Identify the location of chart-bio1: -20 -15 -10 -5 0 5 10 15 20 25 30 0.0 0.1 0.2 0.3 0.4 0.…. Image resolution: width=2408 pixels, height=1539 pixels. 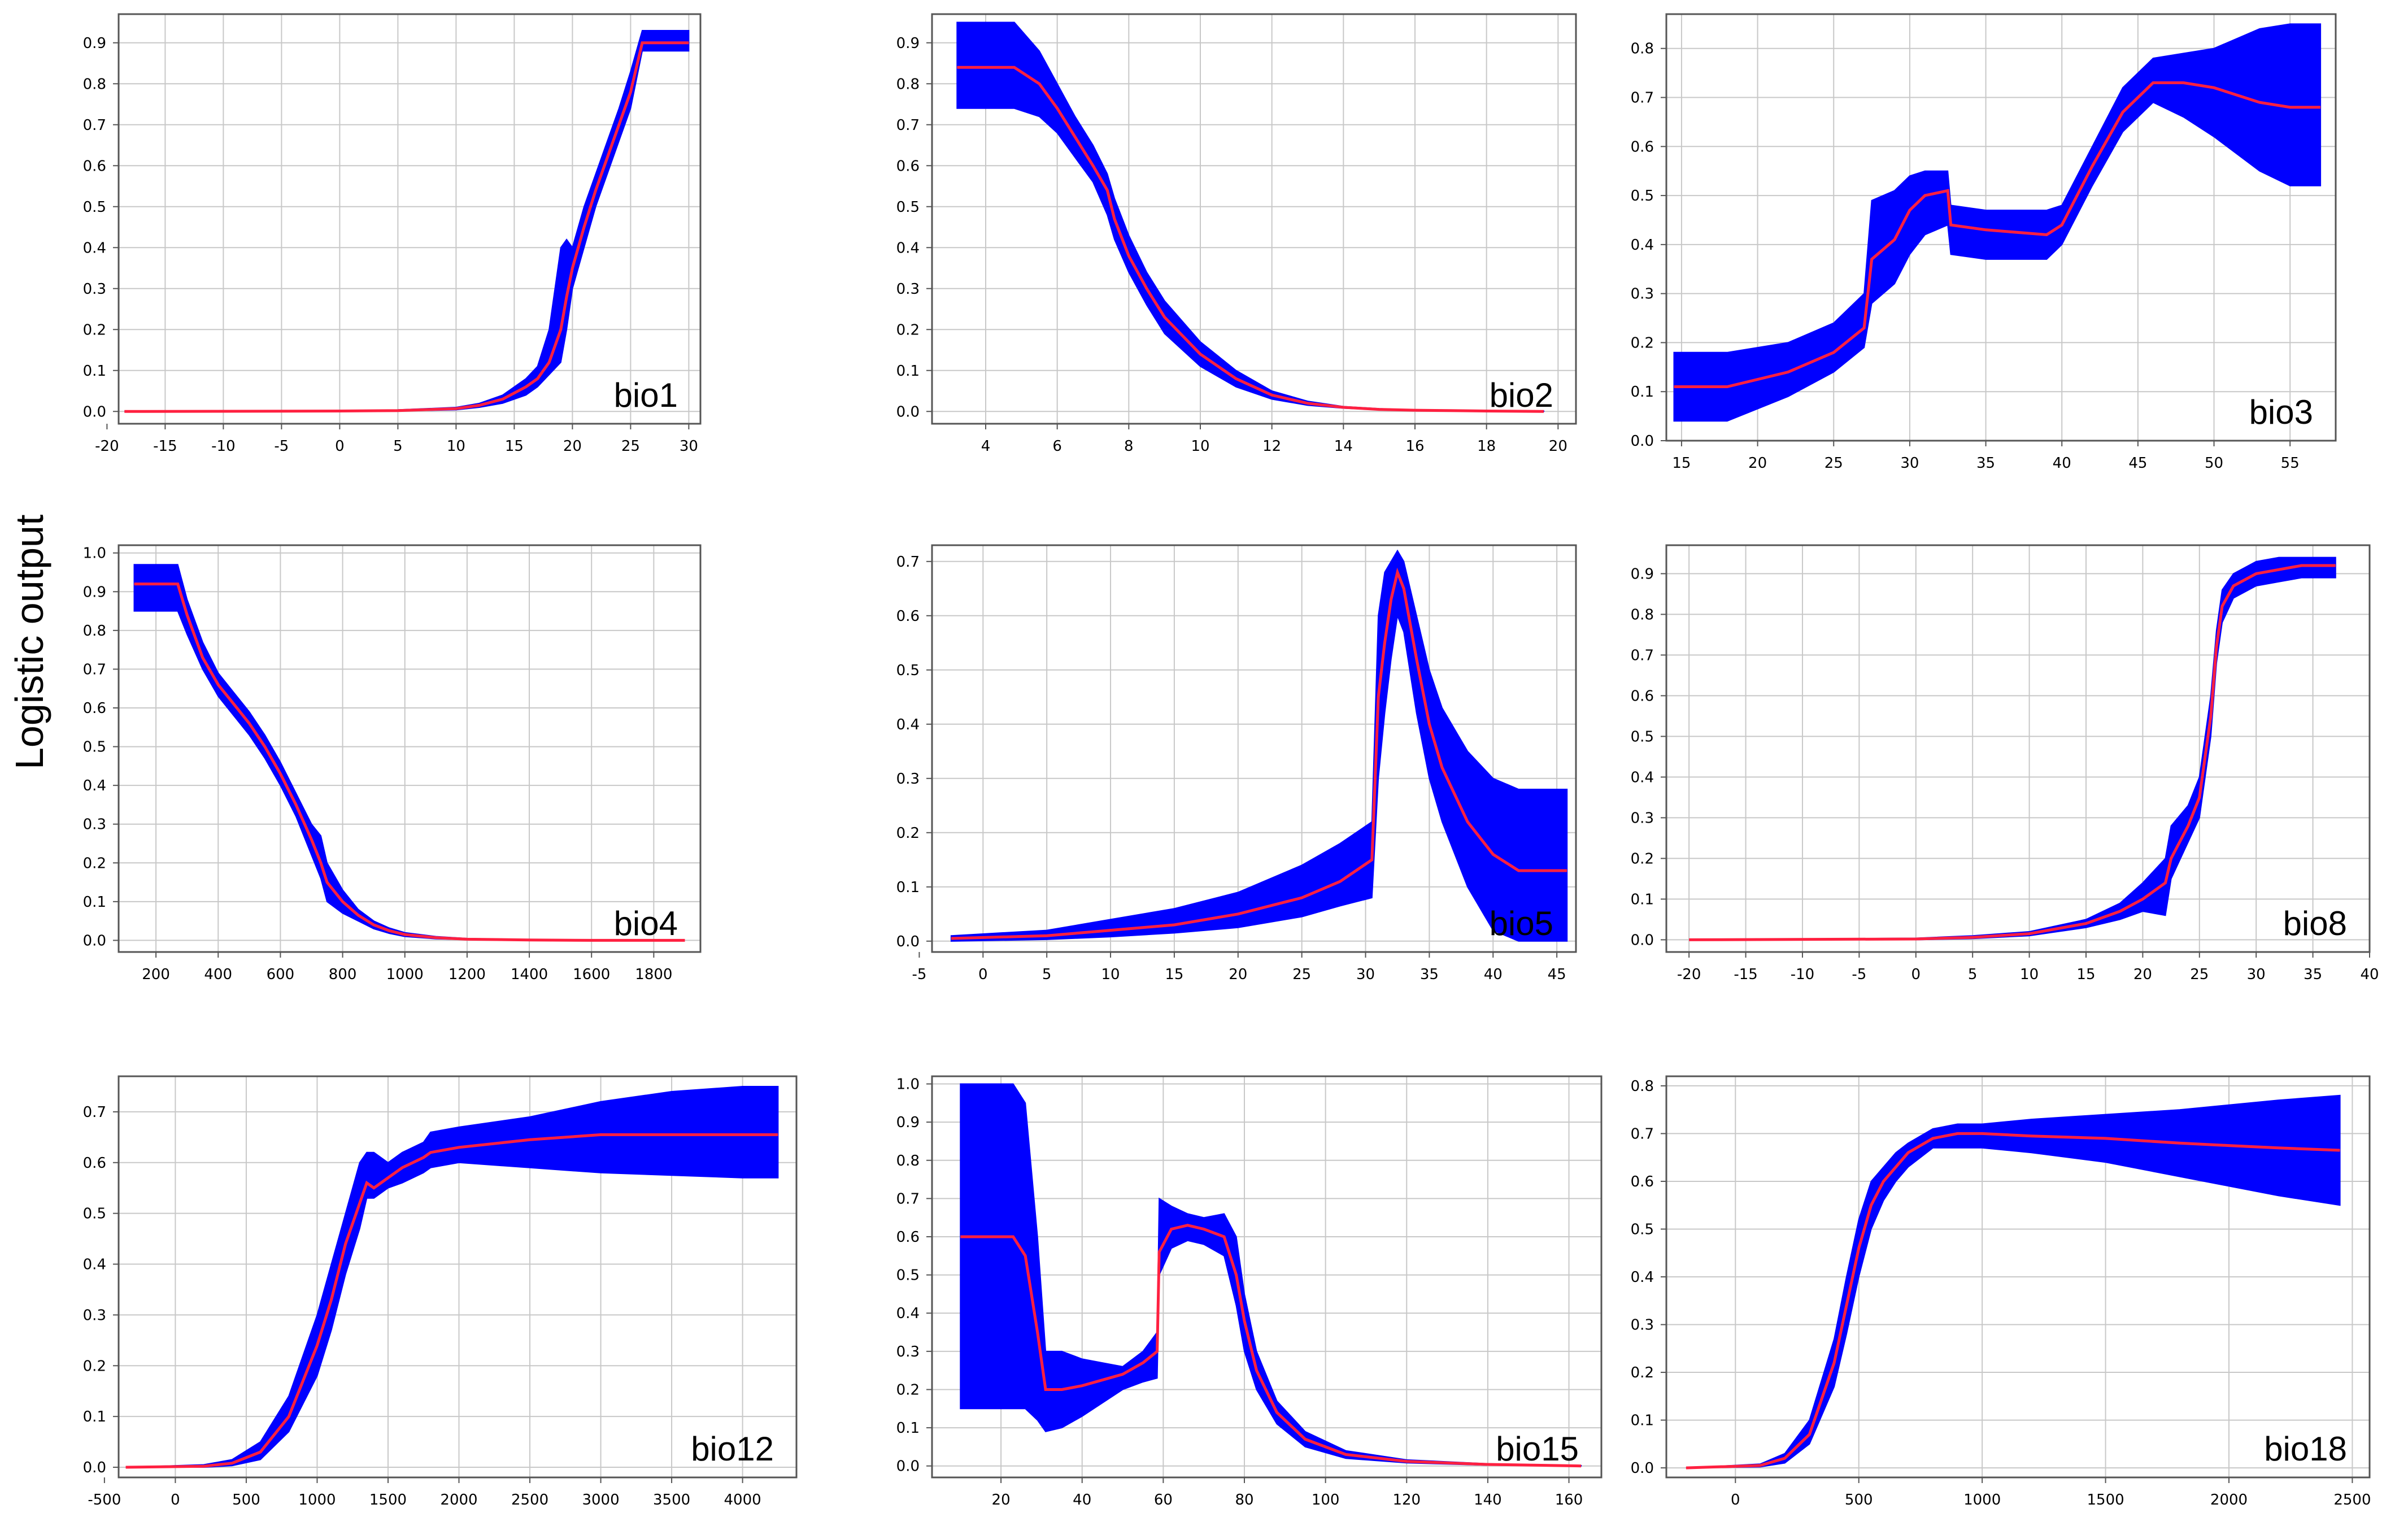
(392, 234).